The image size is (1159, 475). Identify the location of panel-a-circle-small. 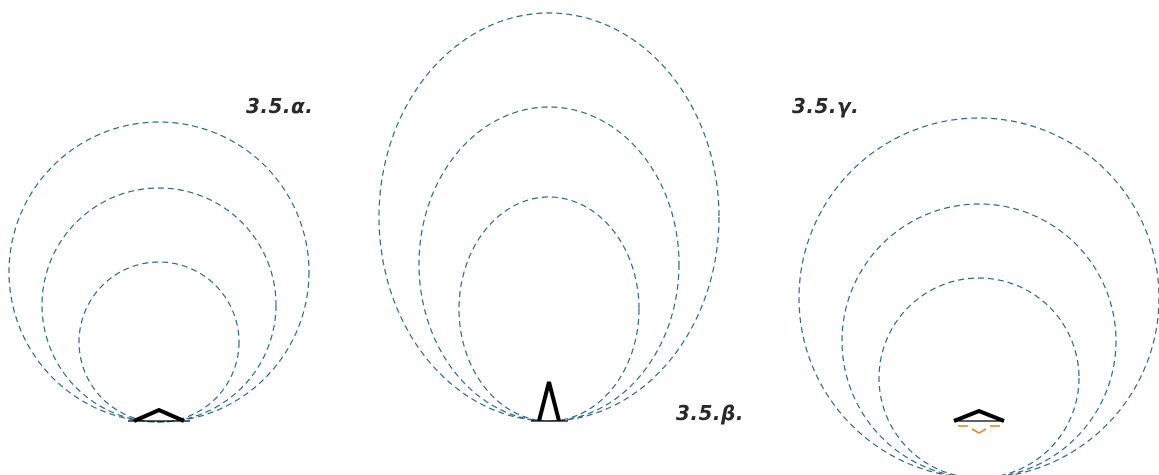
(159, 342).